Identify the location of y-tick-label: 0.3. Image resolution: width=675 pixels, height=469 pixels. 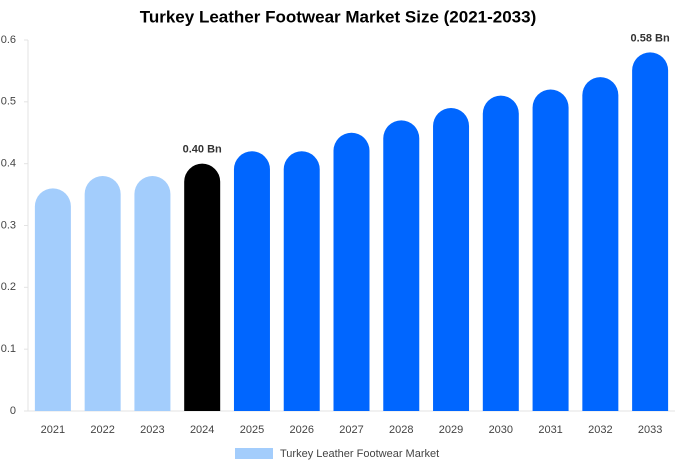
(8, 225).